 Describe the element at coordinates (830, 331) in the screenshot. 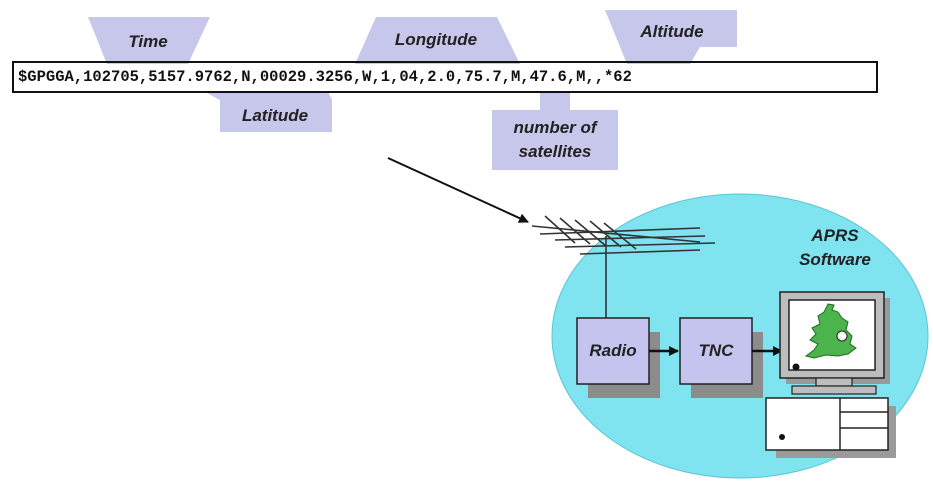

I see `uk-map` at that location.